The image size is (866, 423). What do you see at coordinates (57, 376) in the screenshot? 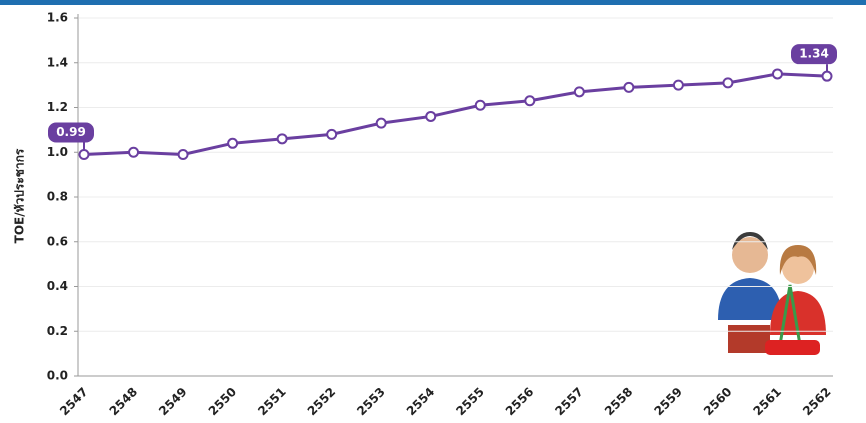
I see `y-tick-label: 0.0` at bounding box center [57, 376].